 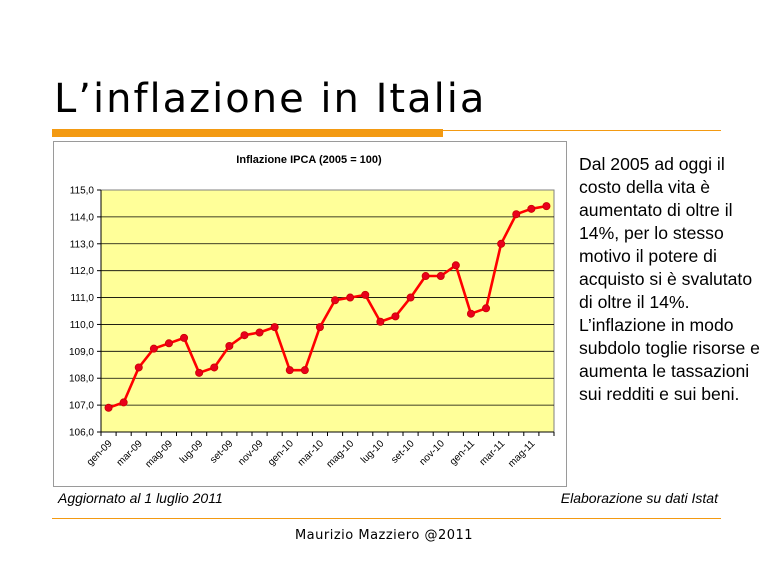 What do you see at coordinates (222, 452) in the screenshot?
I see `x-tick-label: set-09` at bounding box center [222, 452].